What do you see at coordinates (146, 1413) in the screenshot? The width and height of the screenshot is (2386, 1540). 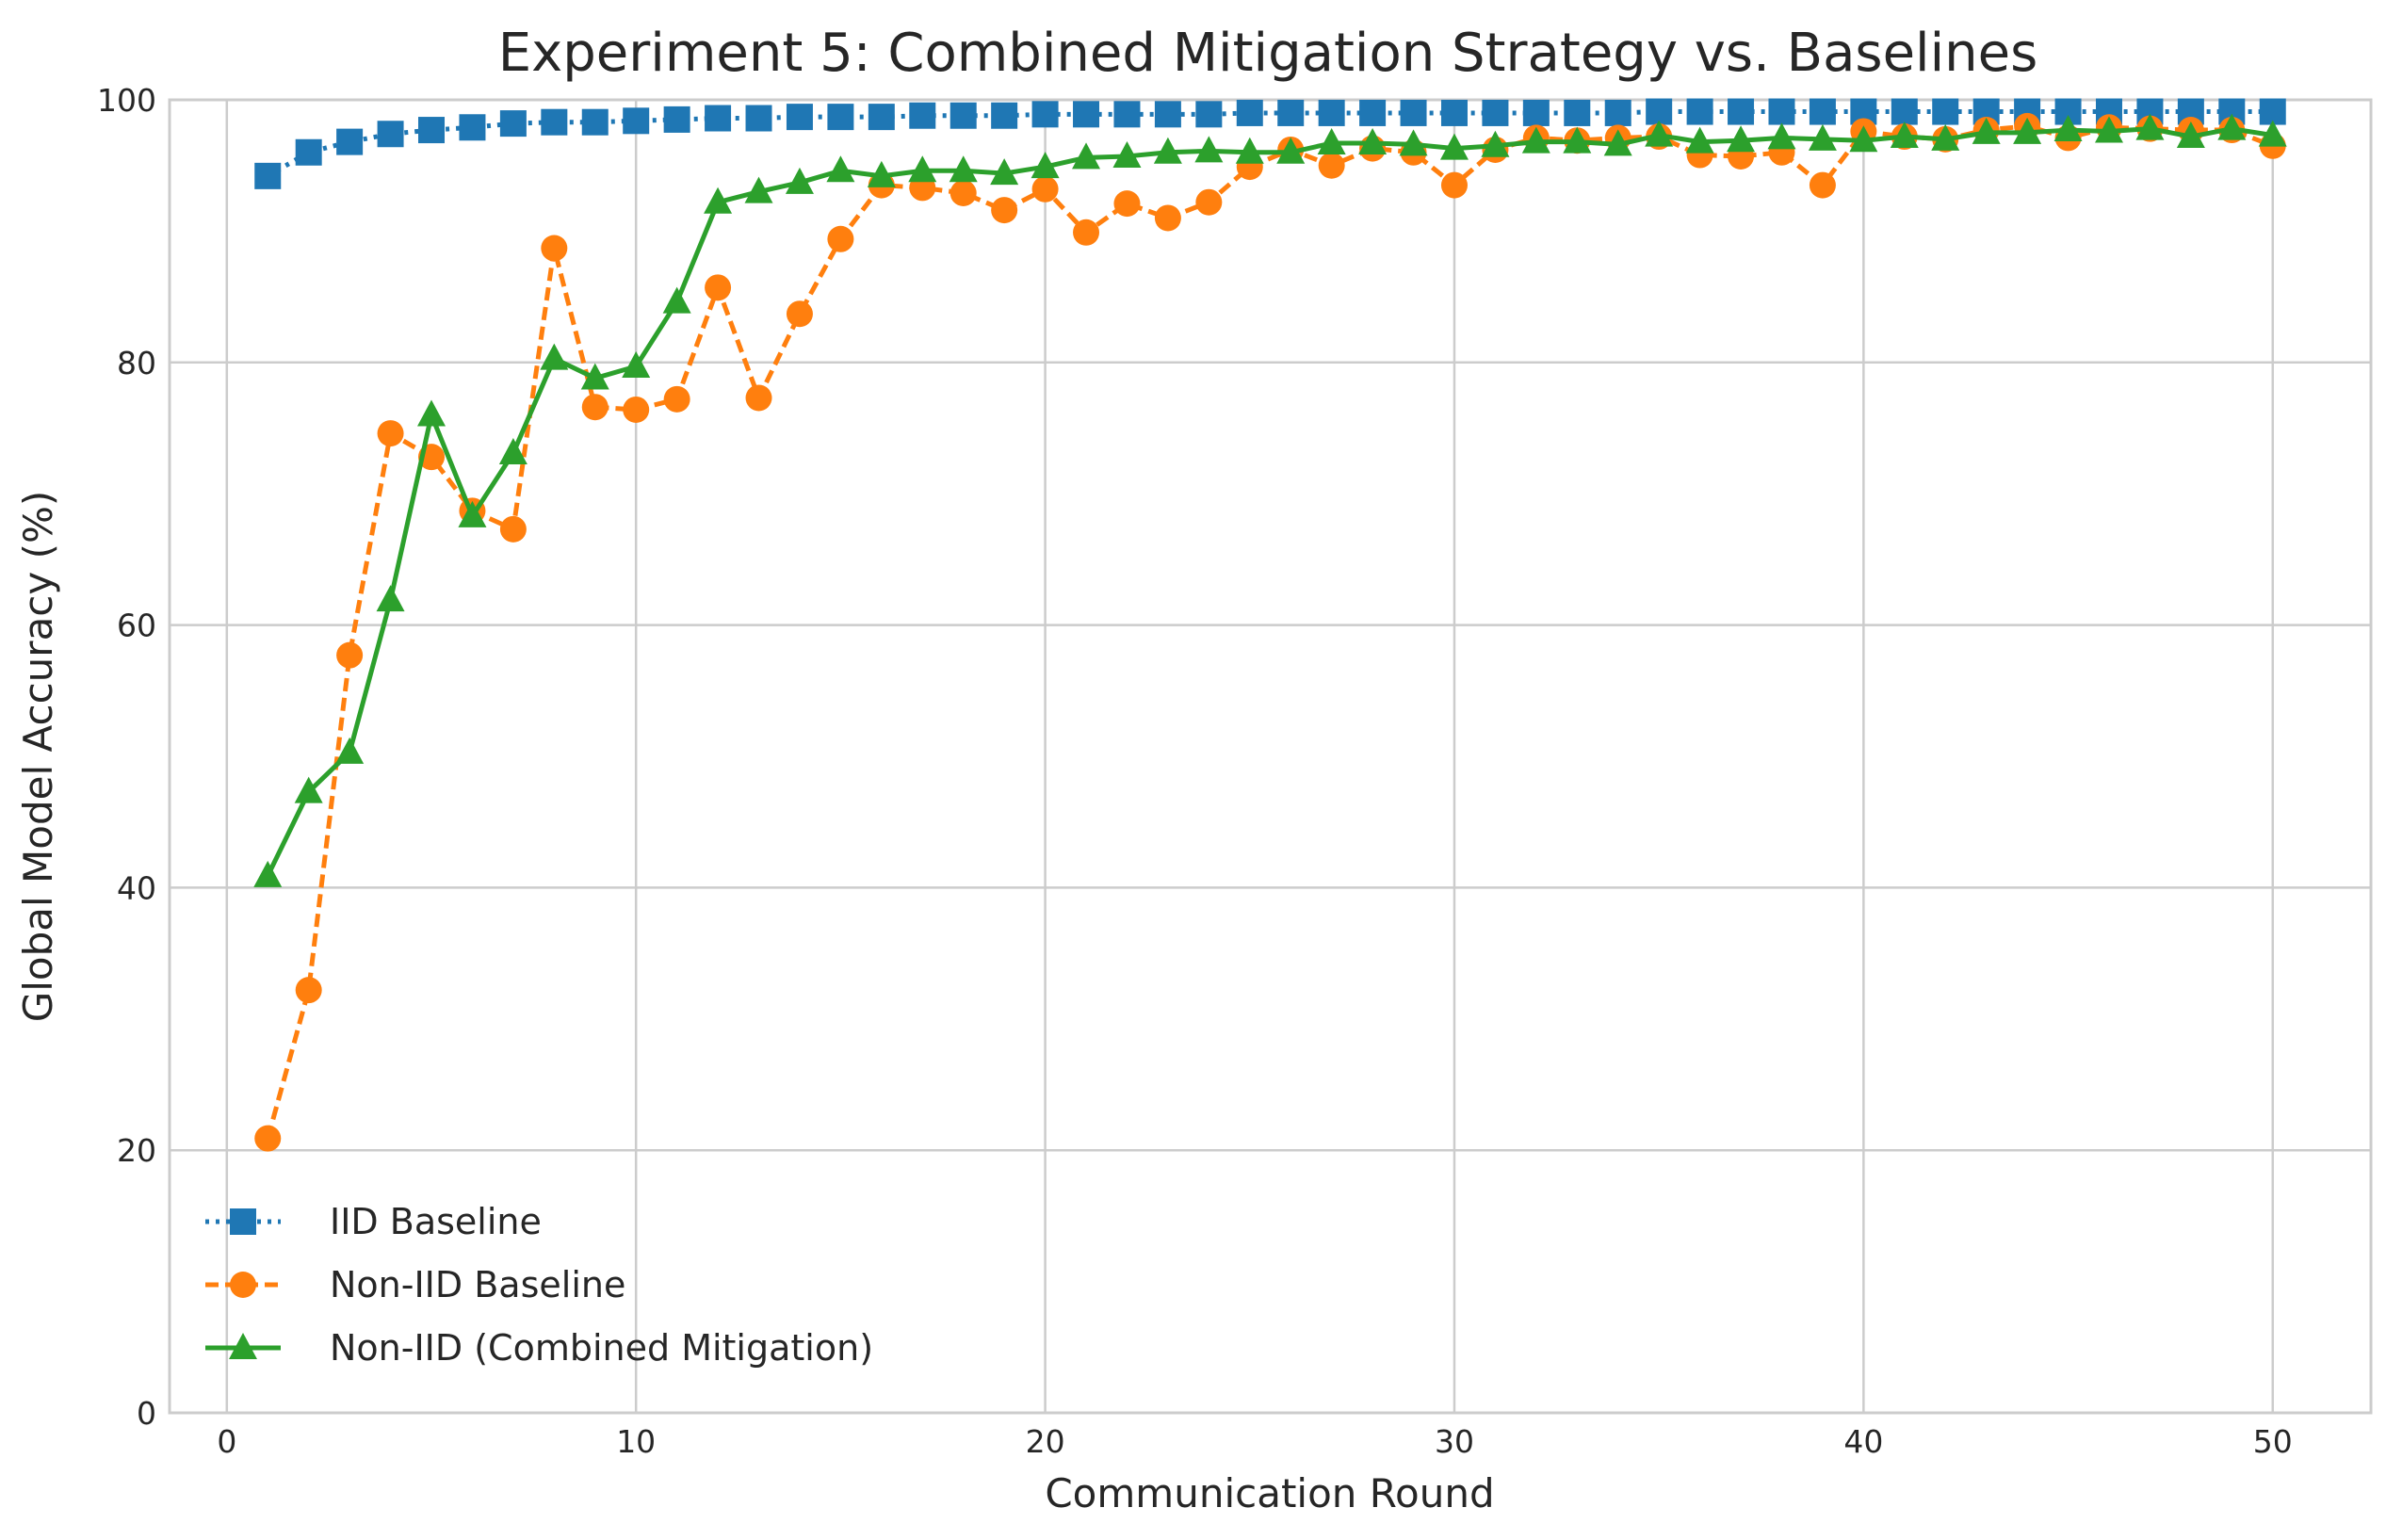 I see `y-tick-label: 0` at bounding box center [146, 1413].